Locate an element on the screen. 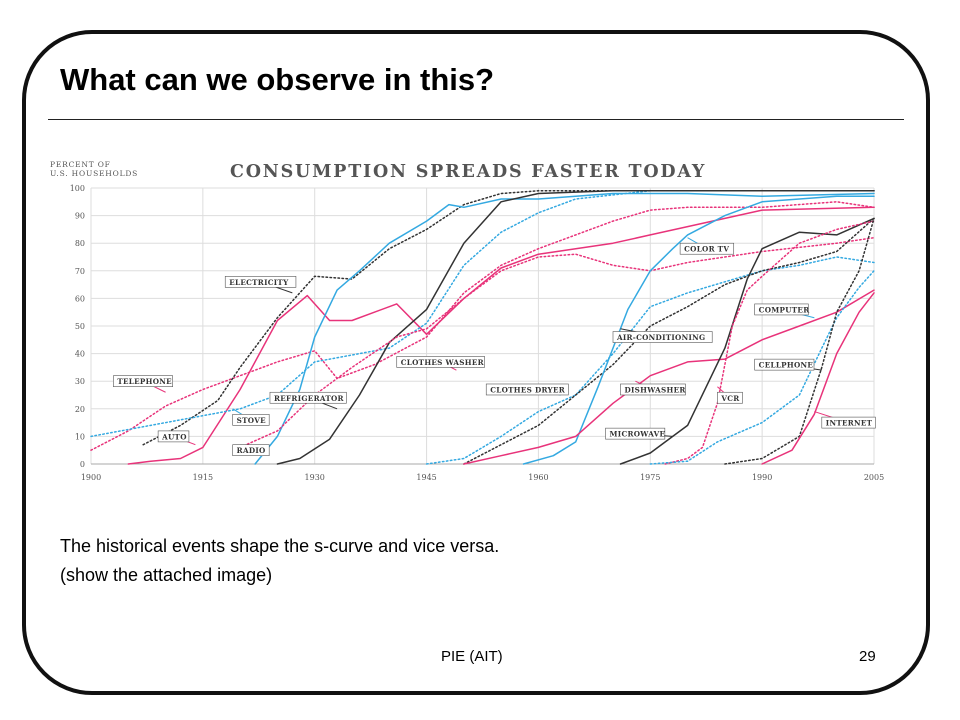 The width and height of the screenshot is (960, 720). annotation-air-conditioning: AIR-CONDITIONING is located at coordinates (662, 335).